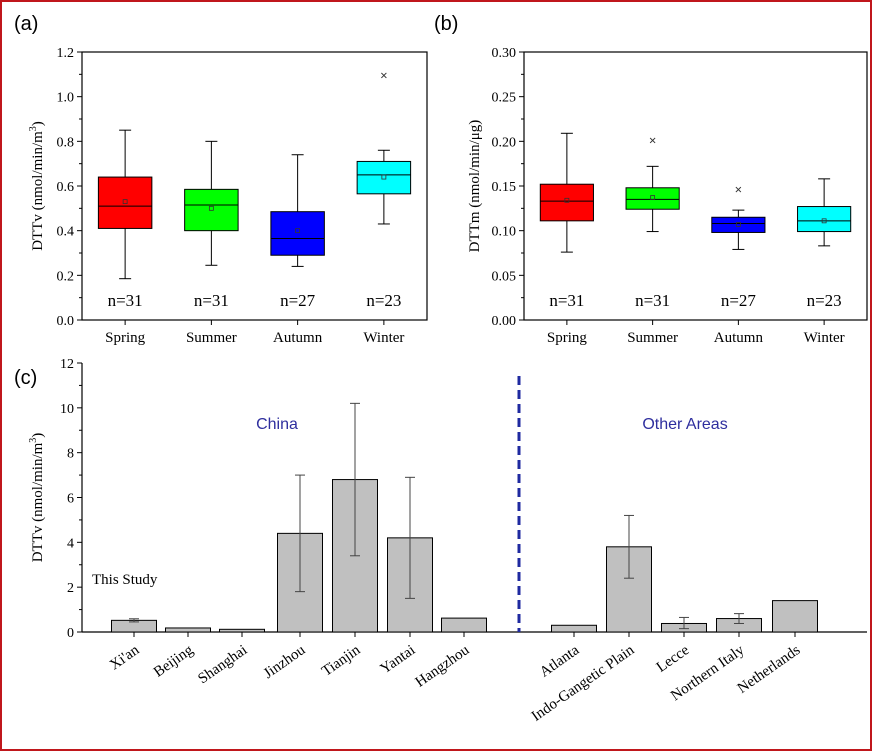  Describe the element at coordinates (70, 454) in the screenshot. I see `y-tick-label: 8` at that location.